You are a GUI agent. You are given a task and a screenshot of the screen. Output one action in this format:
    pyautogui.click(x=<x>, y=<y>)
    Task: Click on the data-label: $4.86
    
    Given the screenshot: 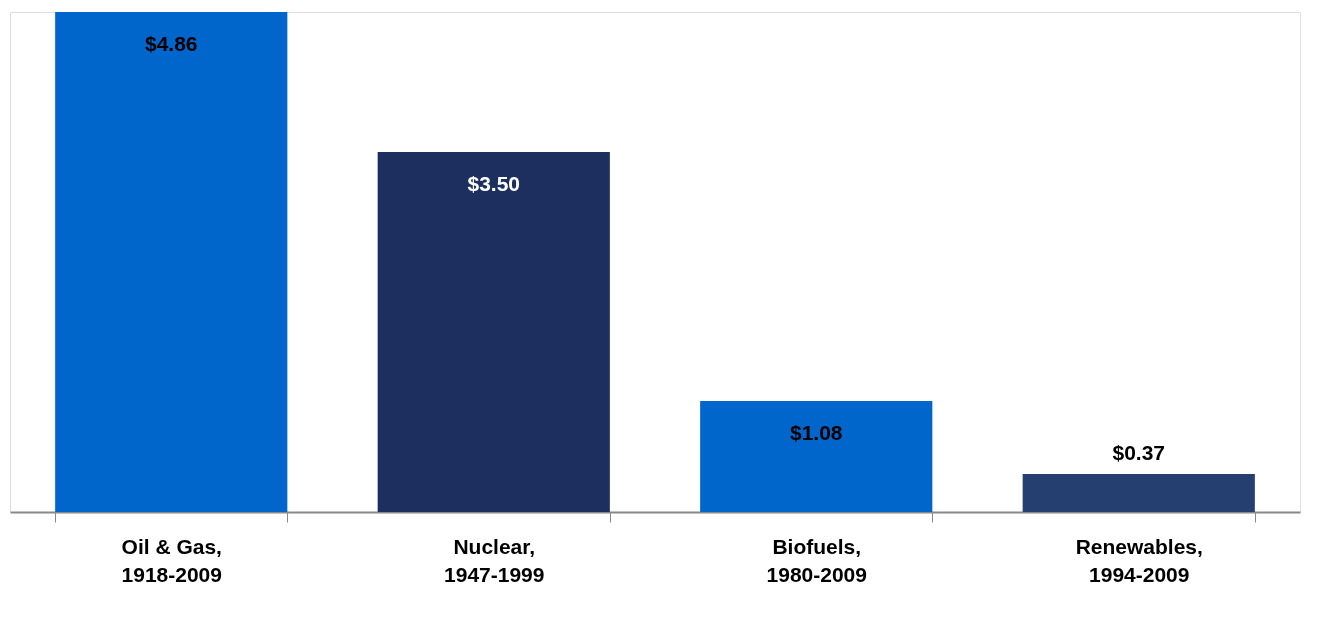 What is the action you would take?
    pyautogui.click(x=171, y=43)
    